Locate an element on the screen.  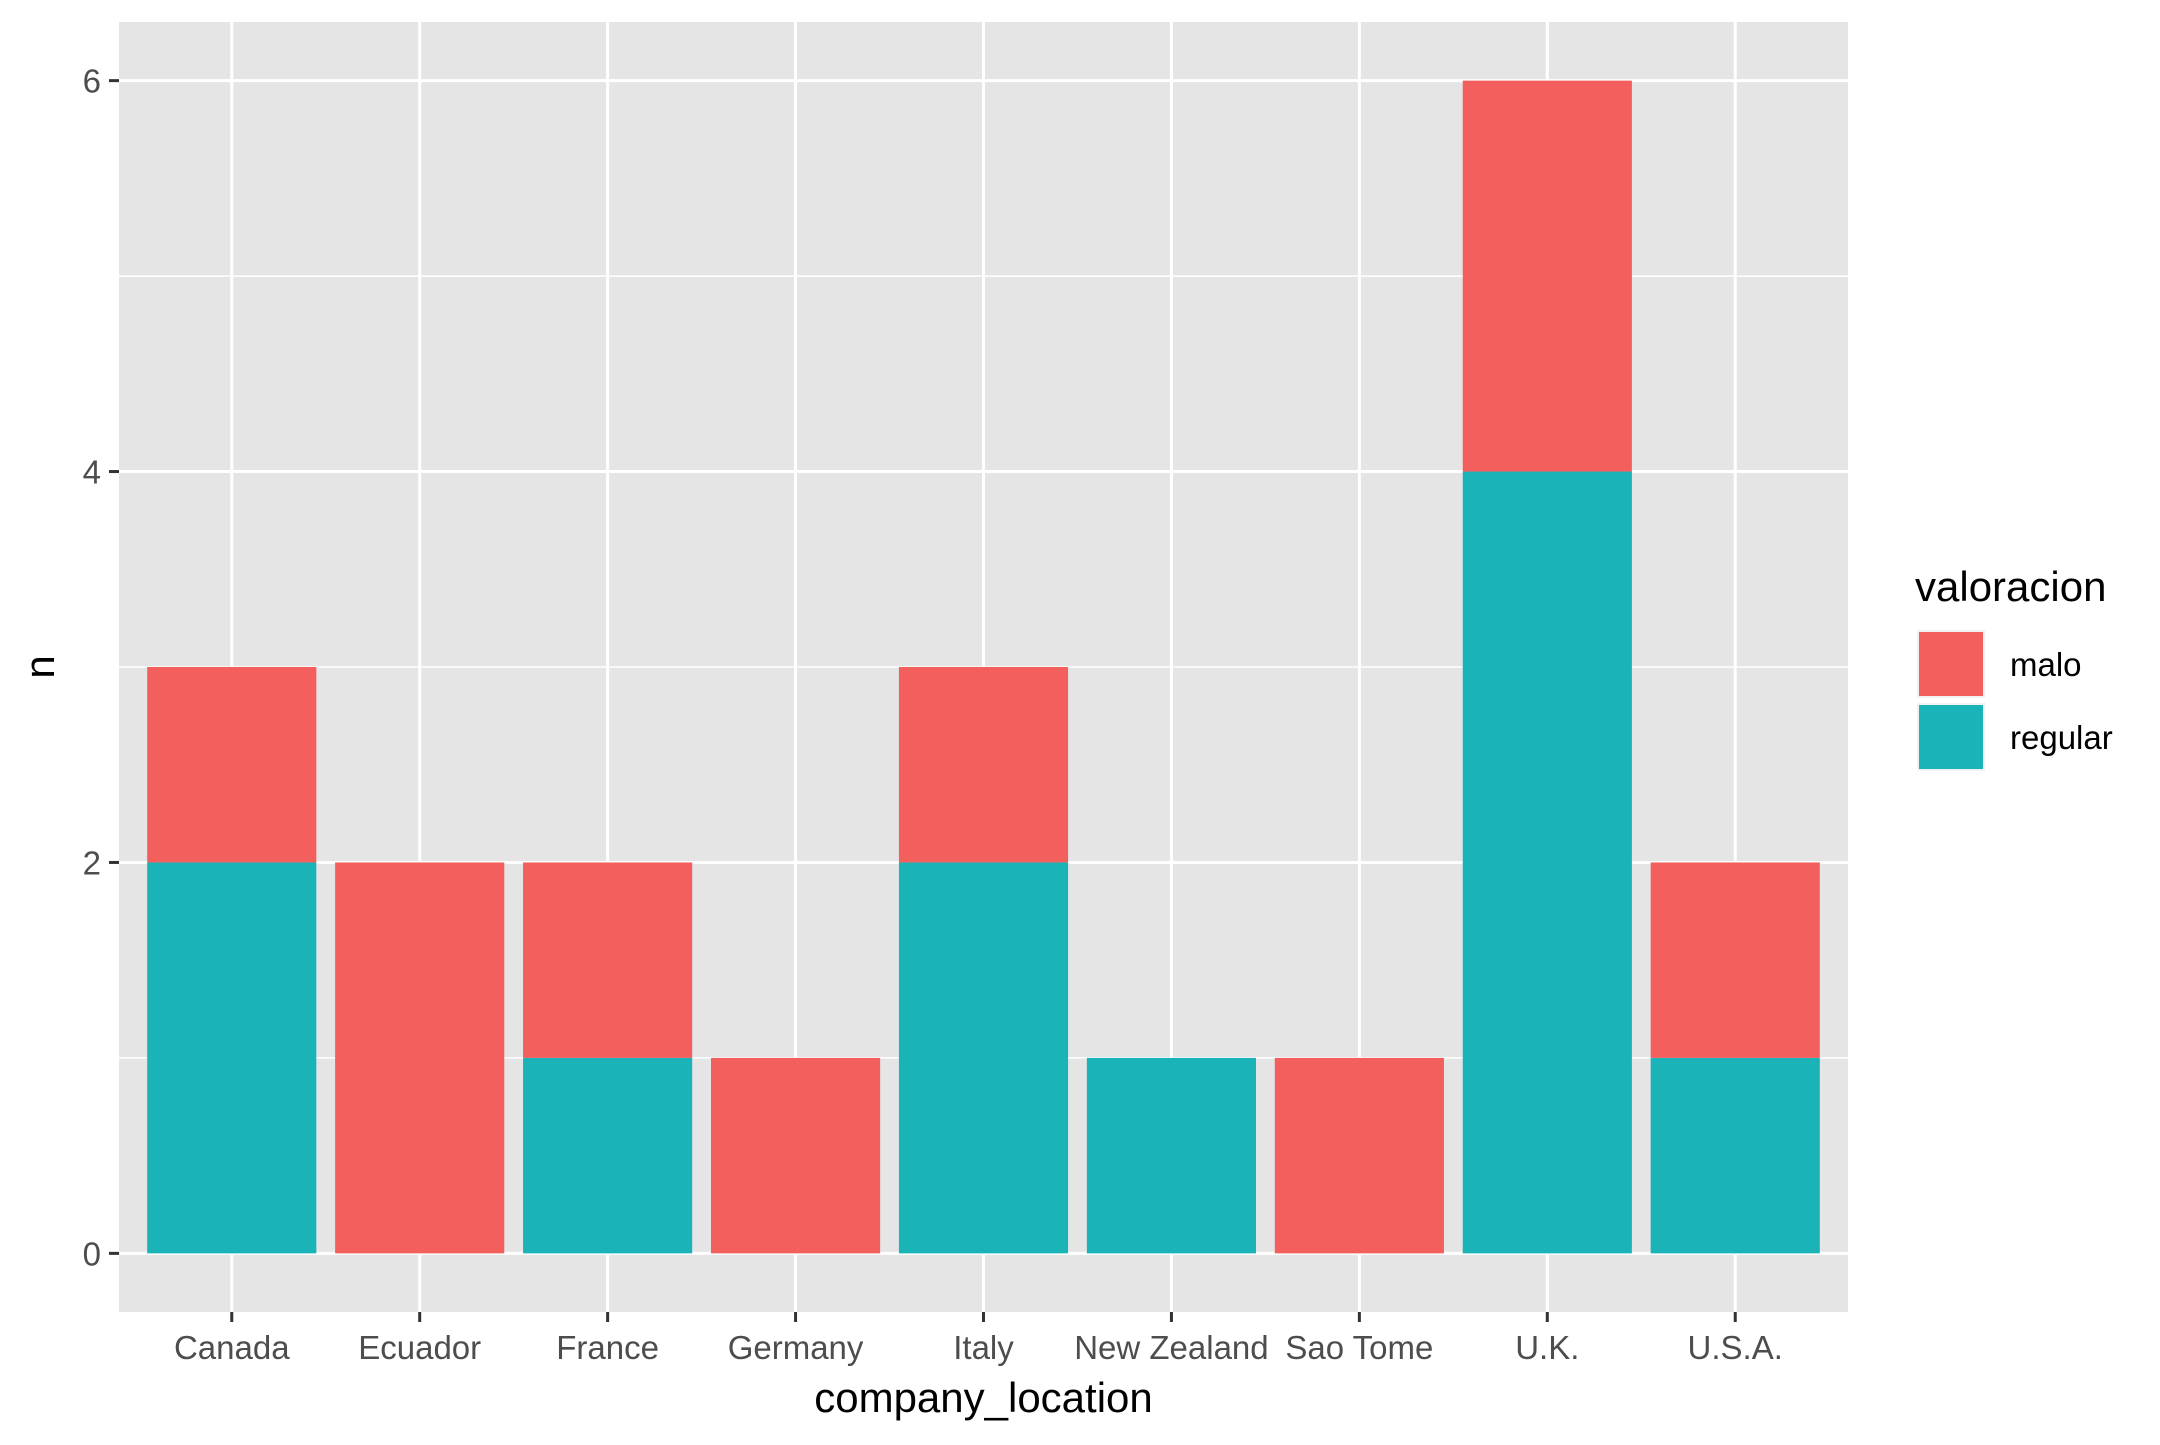
x-axis-title: company_location is located at coordinates (983, 1397).